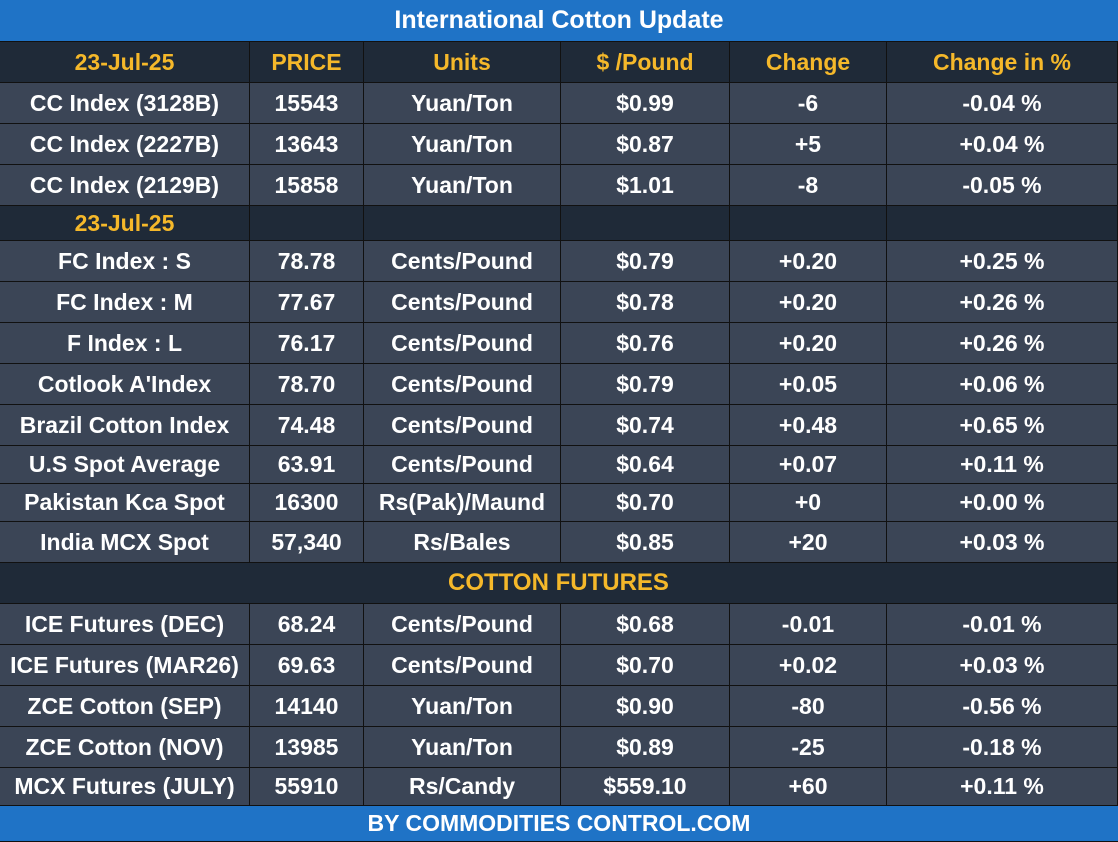  What do you see at coordinates (645, 747) in the screenshot?
I see `table-row-cell: $0.89` at bounding box center [645, 747].